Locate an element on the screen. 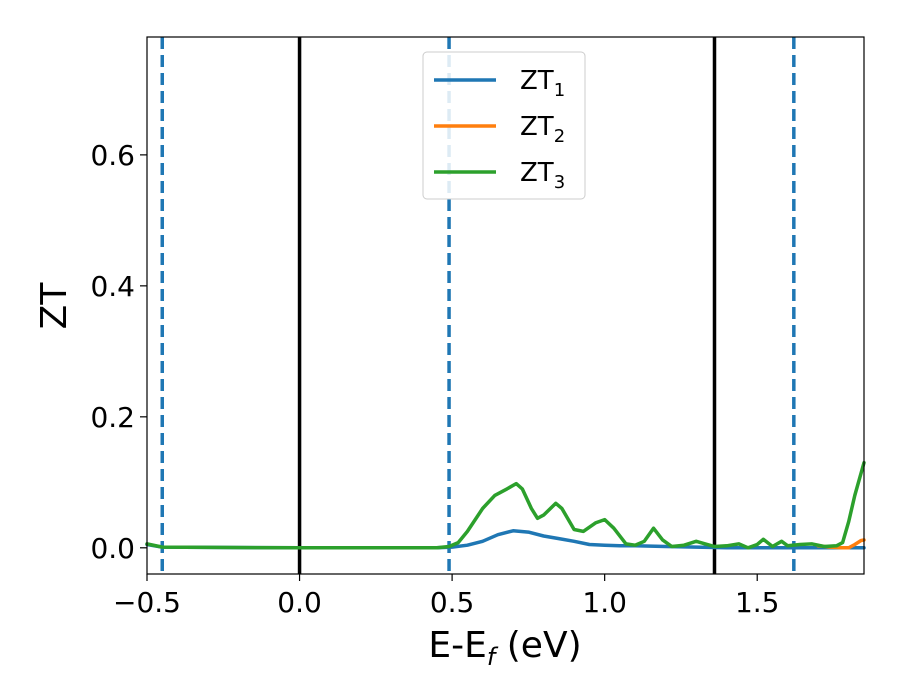 This screenshot has height=700, width=900. x-tick-label: 0.0 is located at coordinates (299, 602).